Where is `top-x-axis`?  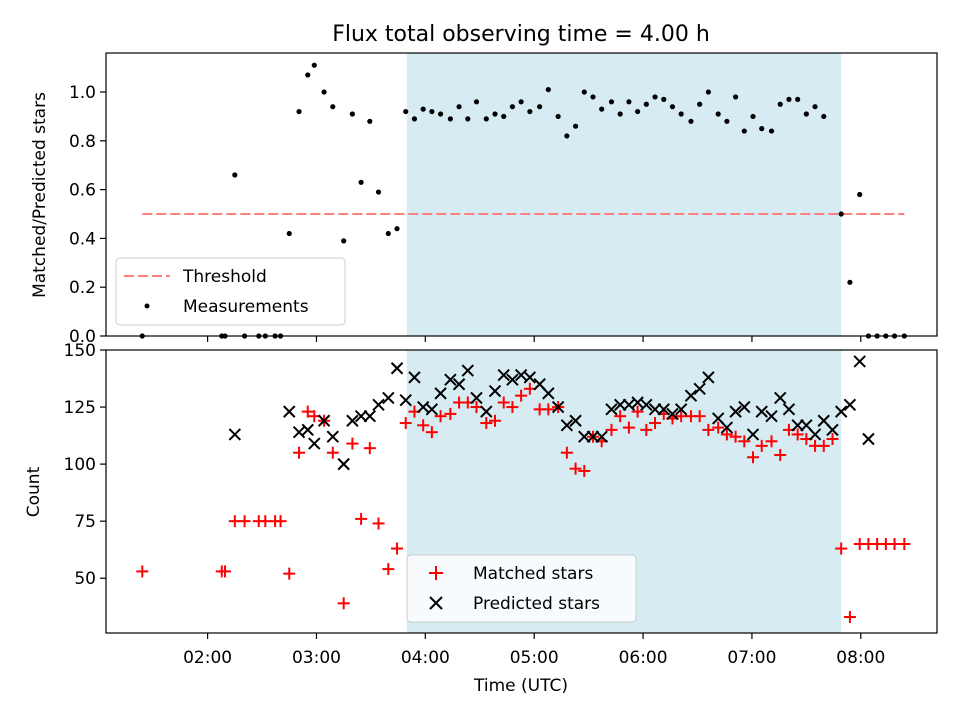
top-x-axis is located at coordinates (534, 339).